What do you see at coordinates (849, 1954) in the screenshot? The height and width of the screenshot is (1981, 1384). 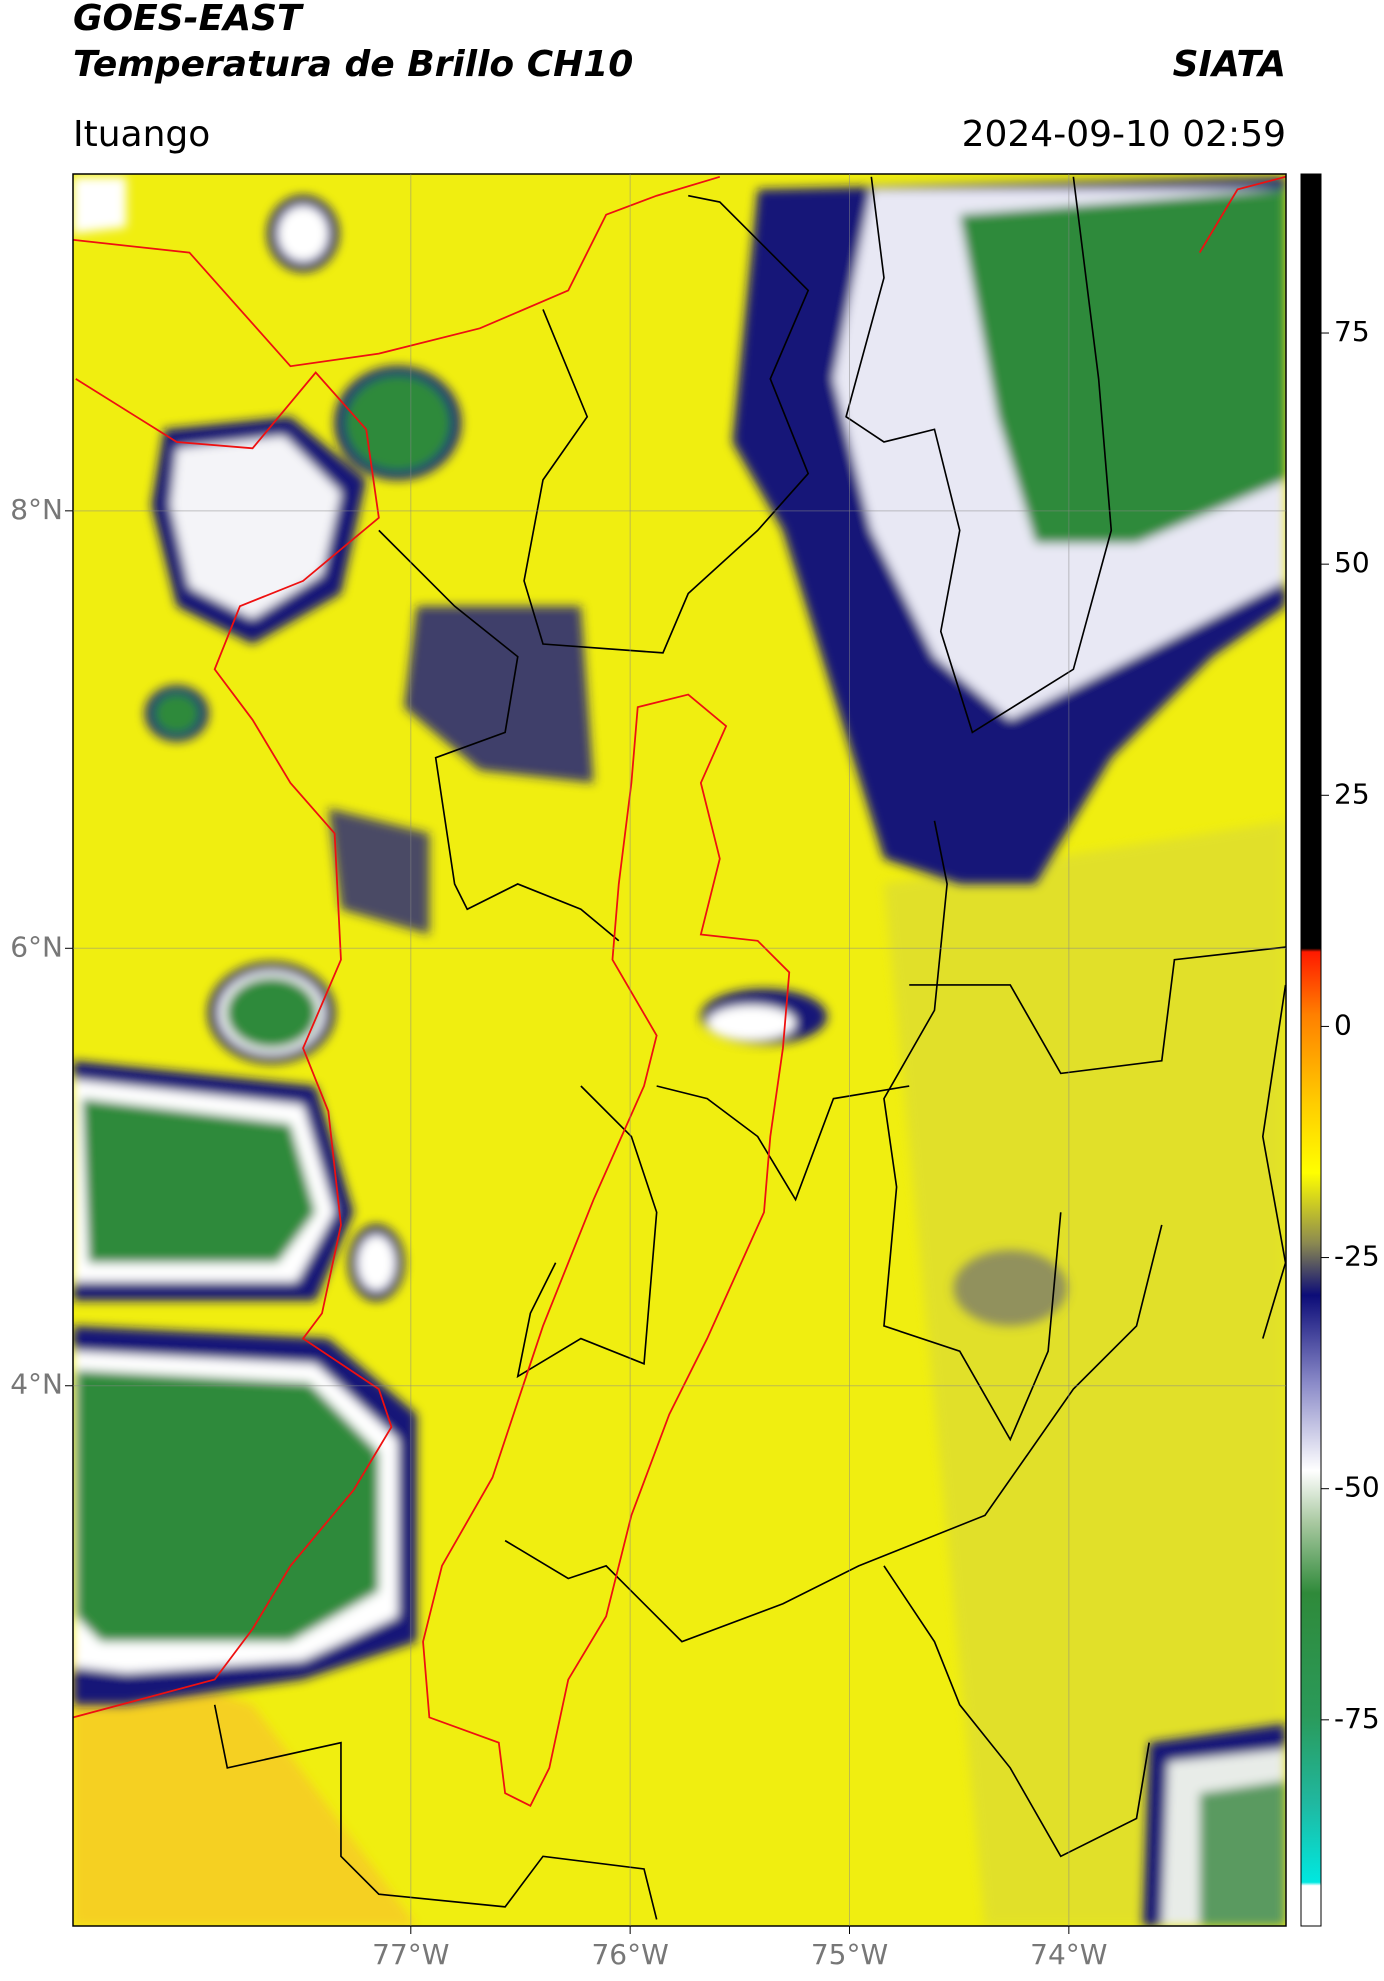 I see `x-tick-label: 75°W` at bounding box center [849, 1954].